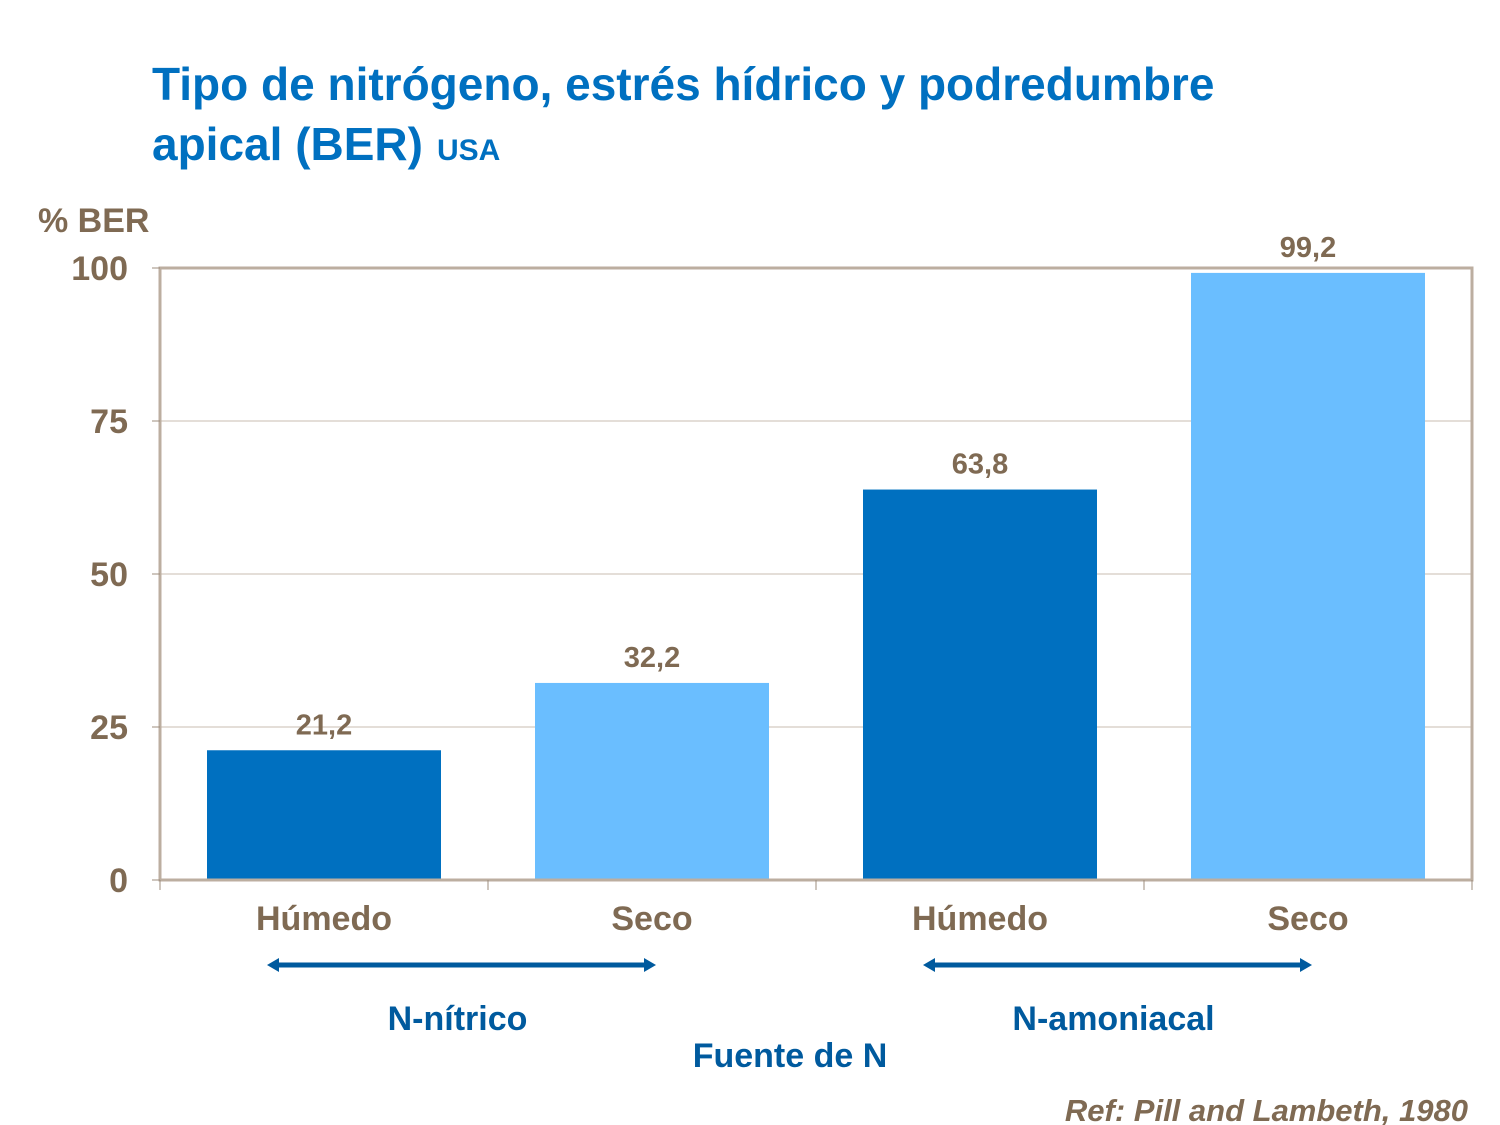 The image size is (1500, 1125). I want to click on y-tick-label: 75, so click(109, 422).